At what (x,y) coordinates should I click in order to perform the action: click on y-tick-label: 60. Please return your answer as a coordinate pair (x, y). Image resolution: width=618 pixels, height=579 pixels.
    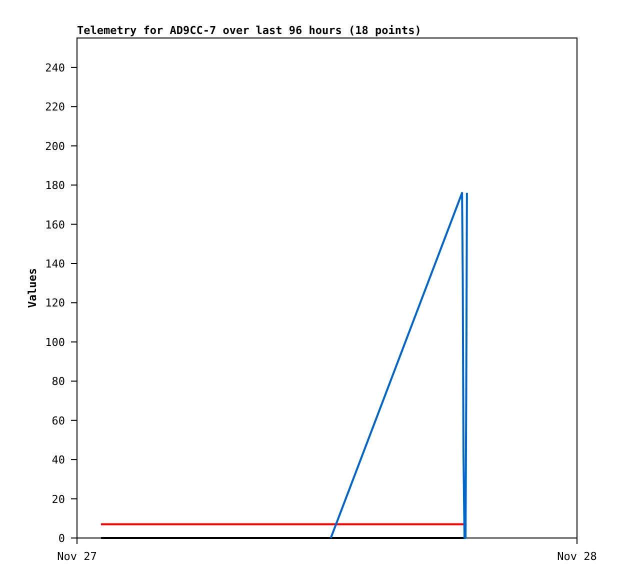
    Looking at the image, I should click on (58, 421).